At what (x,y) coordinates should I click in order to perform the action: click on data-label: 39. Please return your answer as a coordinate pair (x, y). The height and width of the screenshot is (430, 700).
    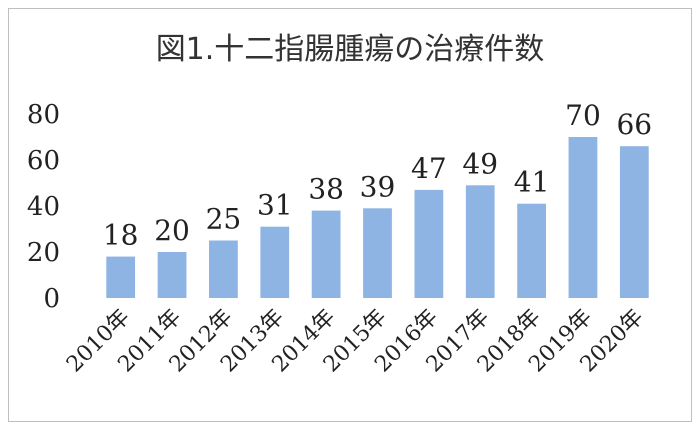
    Looking at the image, I should click on (378, 186).